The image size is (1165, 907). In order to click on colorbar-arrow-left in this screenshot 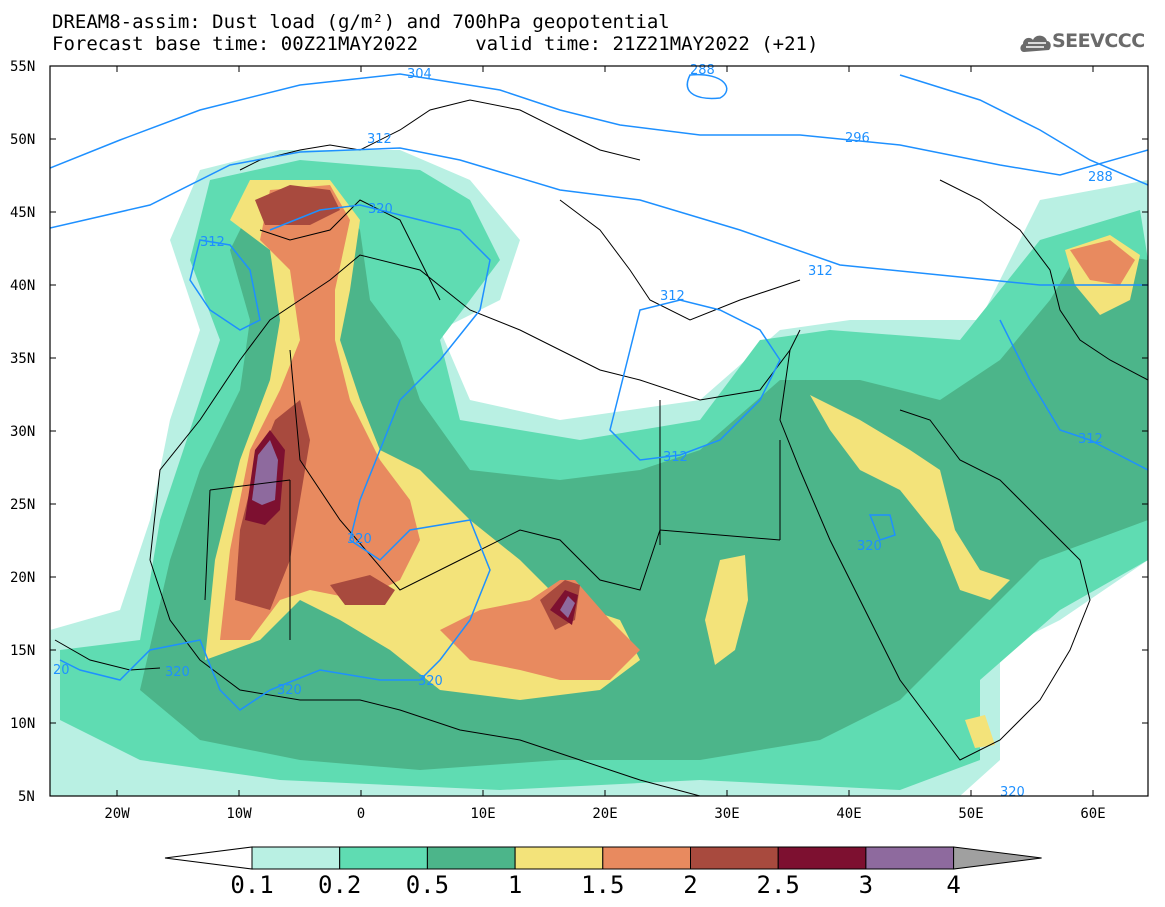, I will do `click(208, 858)`.